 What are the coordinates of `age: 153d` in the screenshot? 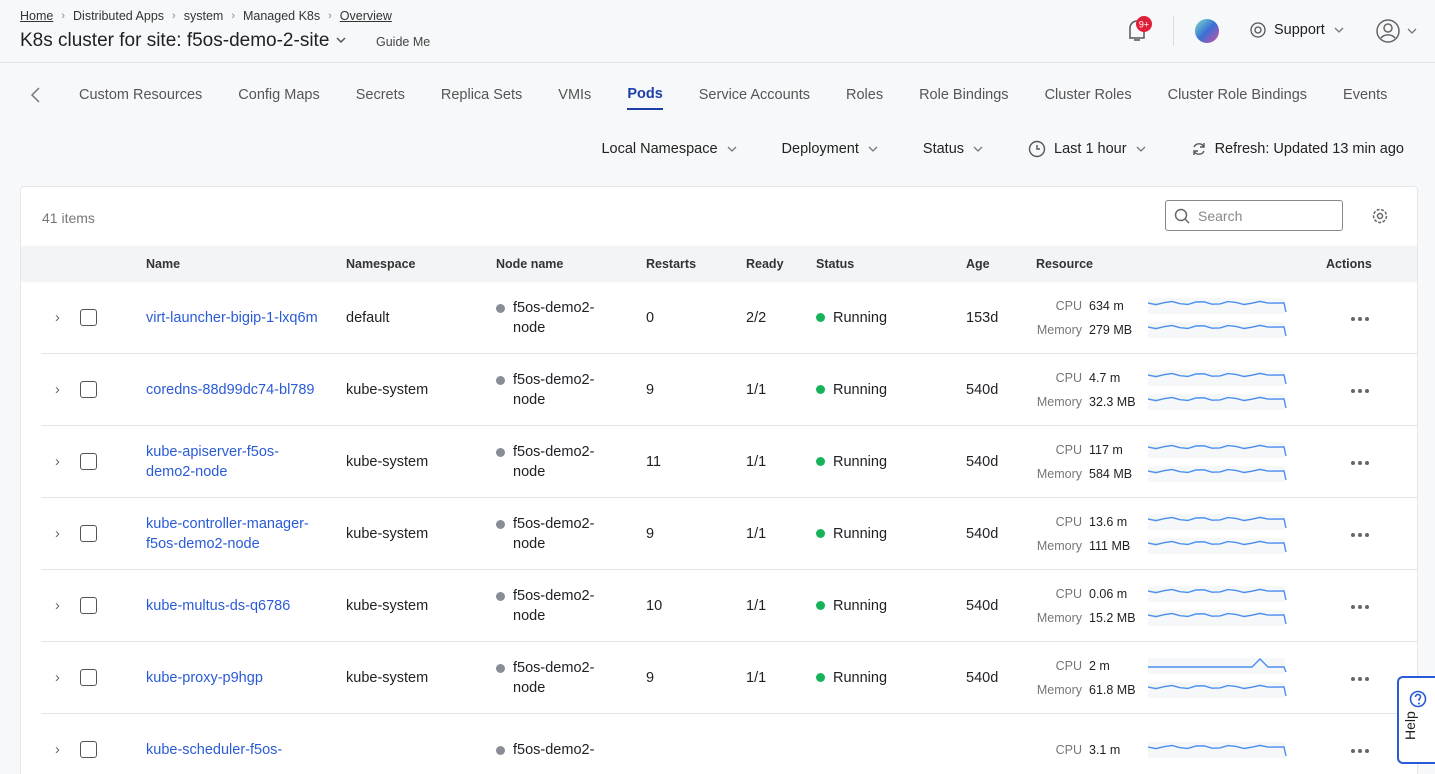 It's located at (982, 317).